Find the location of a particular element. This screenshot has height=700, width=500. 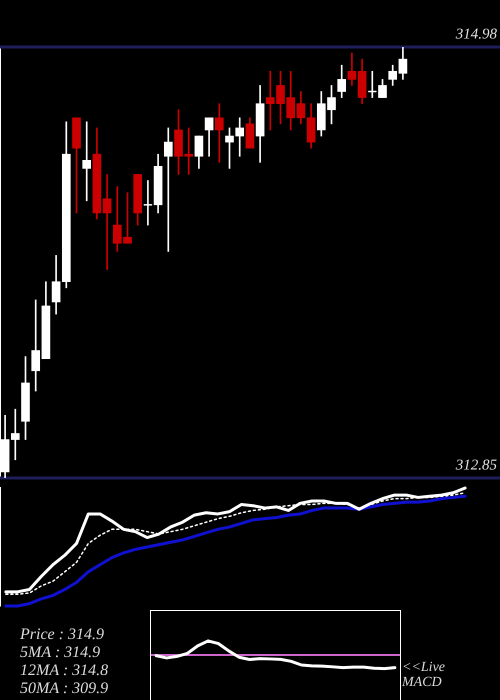

text: 5MA : 314.9 is located at coordinates (61, 653).